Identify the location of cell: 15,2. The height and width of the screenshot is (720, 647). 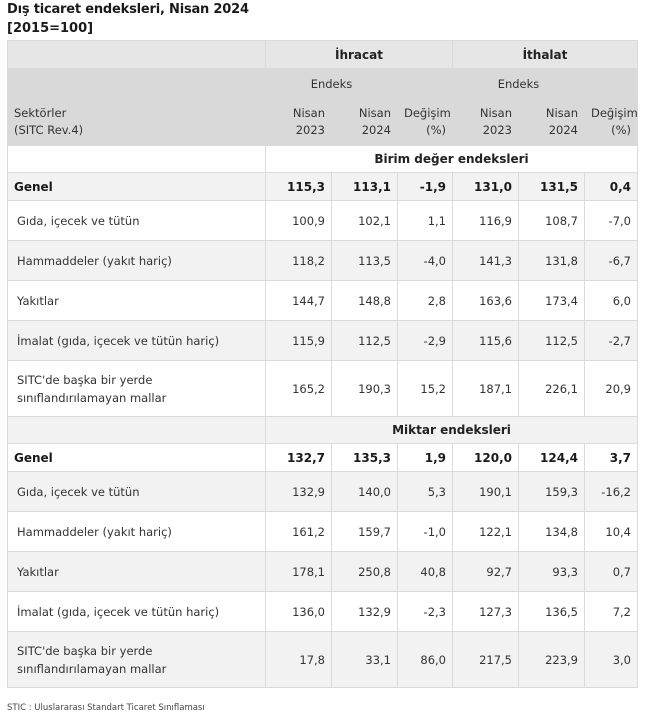
(425, 388).